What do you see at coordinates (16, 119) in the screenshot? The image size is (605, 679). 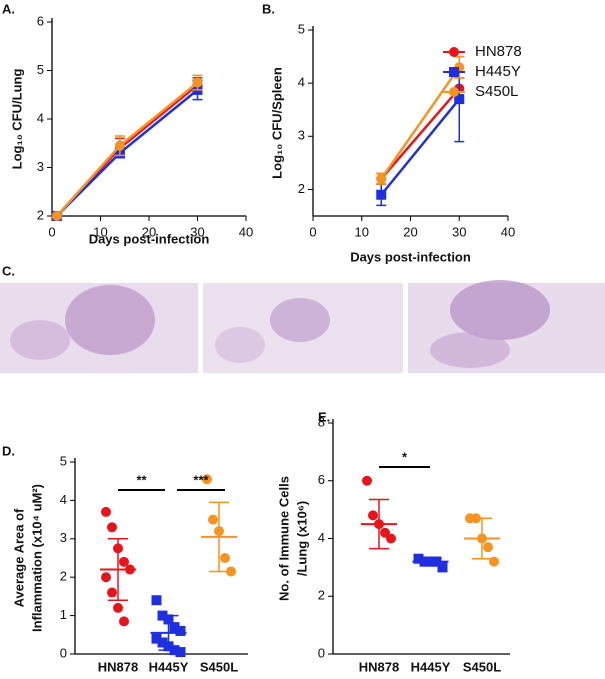 I see `y-axis-label: Log₁₀ CFU/Lung` at bounding box center [16, 119].